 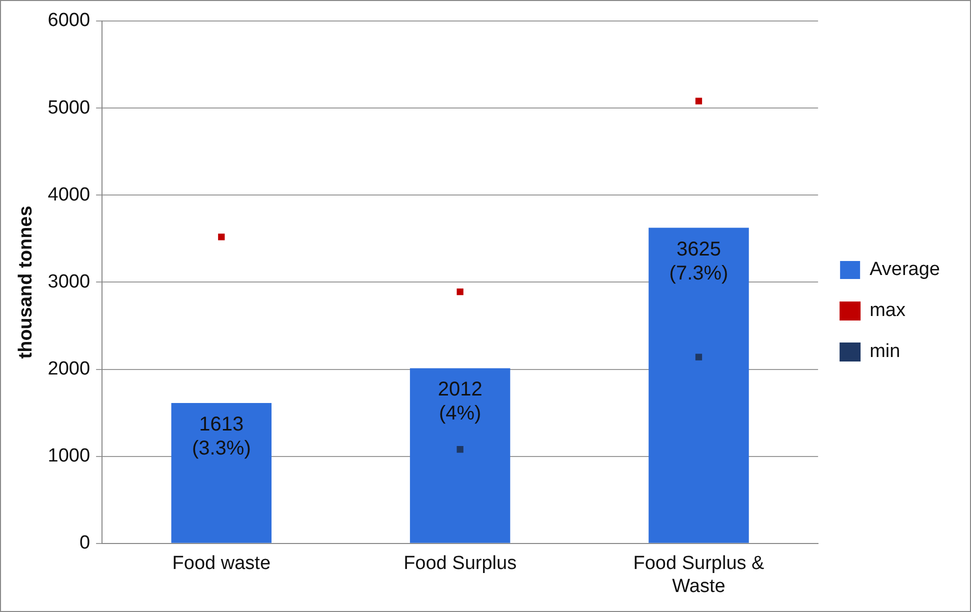 I want to click on legend-label: max, so click(x=888, y=311).